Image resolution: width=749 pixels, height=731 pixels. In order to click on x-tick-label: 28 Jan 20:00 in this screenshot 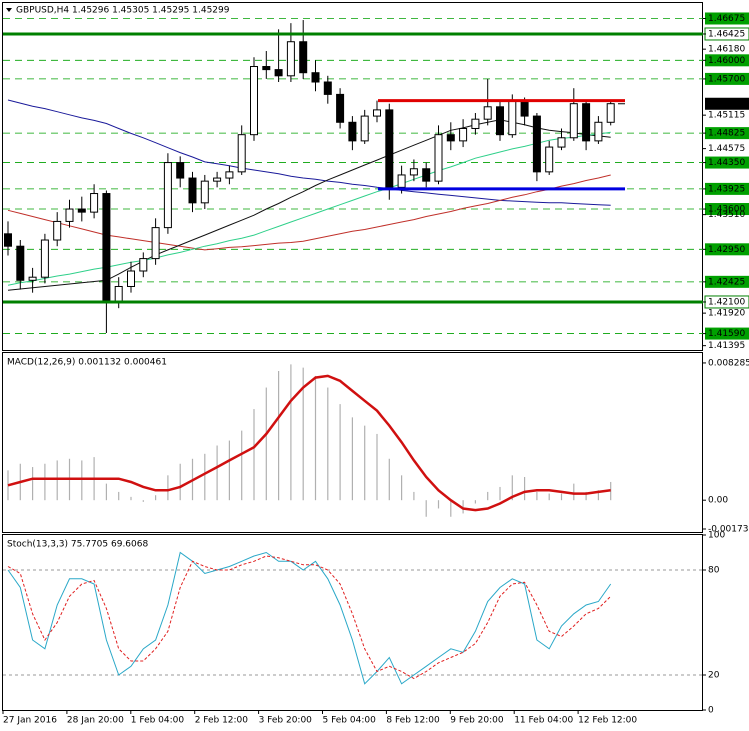, I will do `click(95, 721)`.